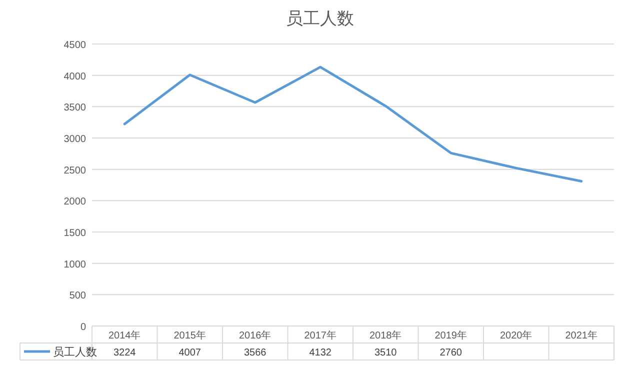 The width and height of the screenshot is (640, 373). What do you see at coordinates (320, 353) in the screenshot?
I see `data-label: 4132` at bounding box center [320, 353].